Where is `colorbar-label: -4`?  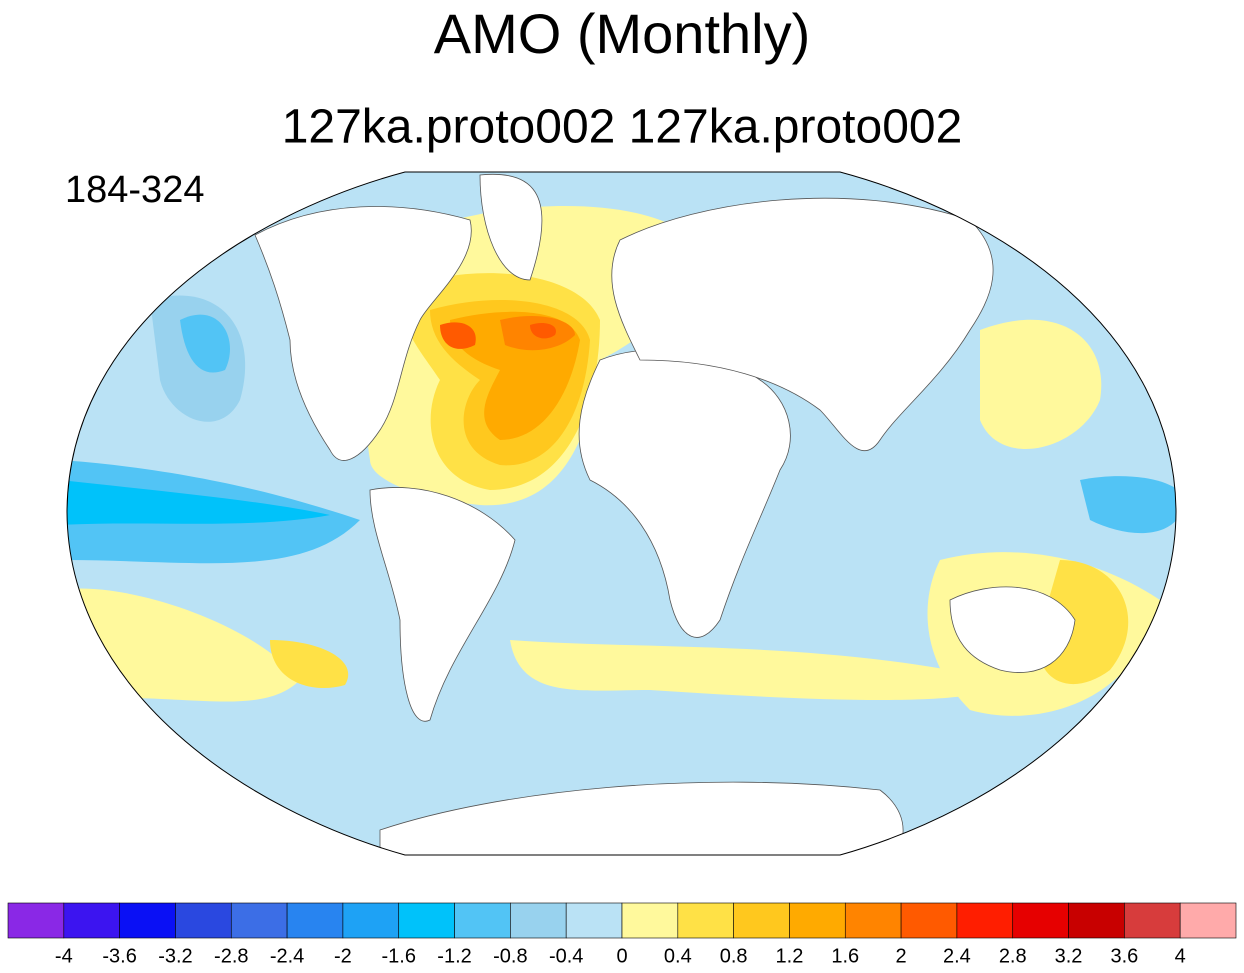 colorbar-label: -4 is located at coordinates (64, 956).